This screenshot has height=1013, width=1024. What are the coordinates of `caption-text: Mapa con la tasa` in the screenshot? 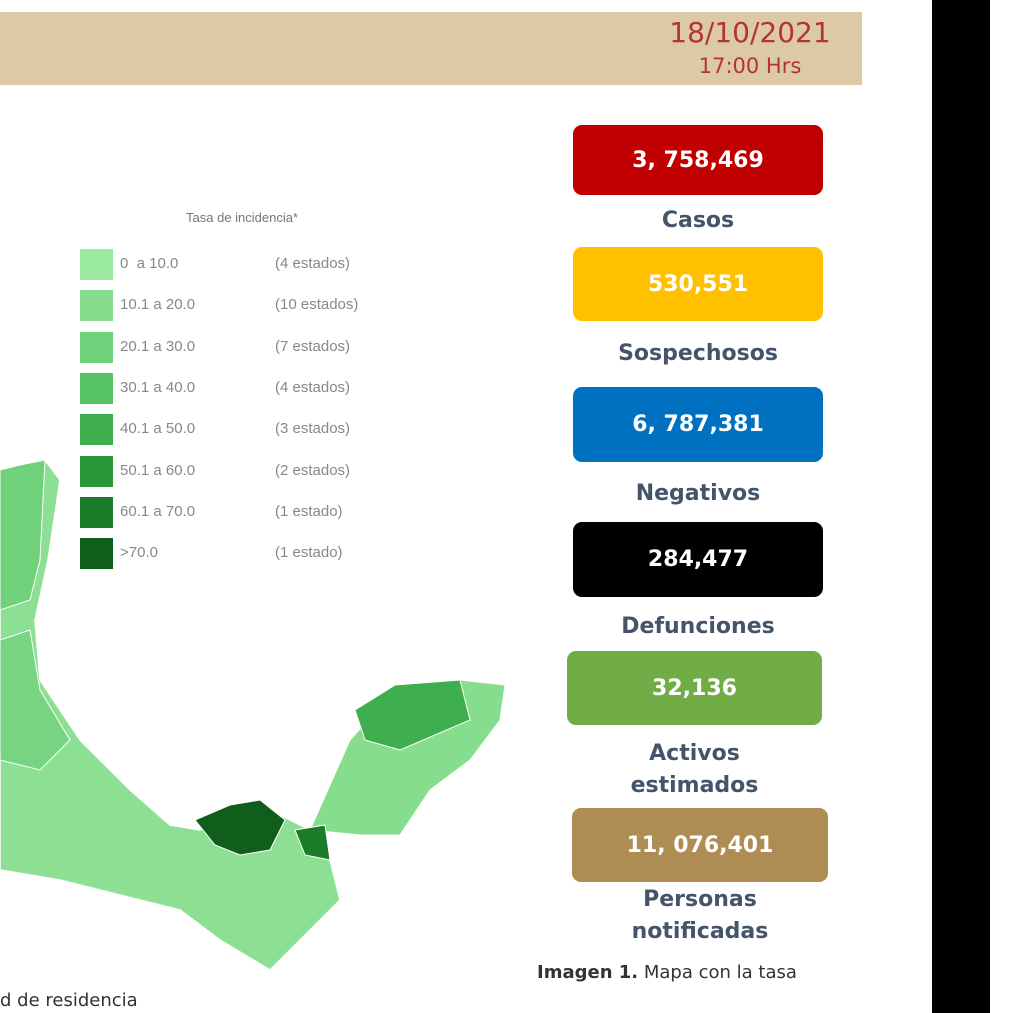 It's located at (720, 972).